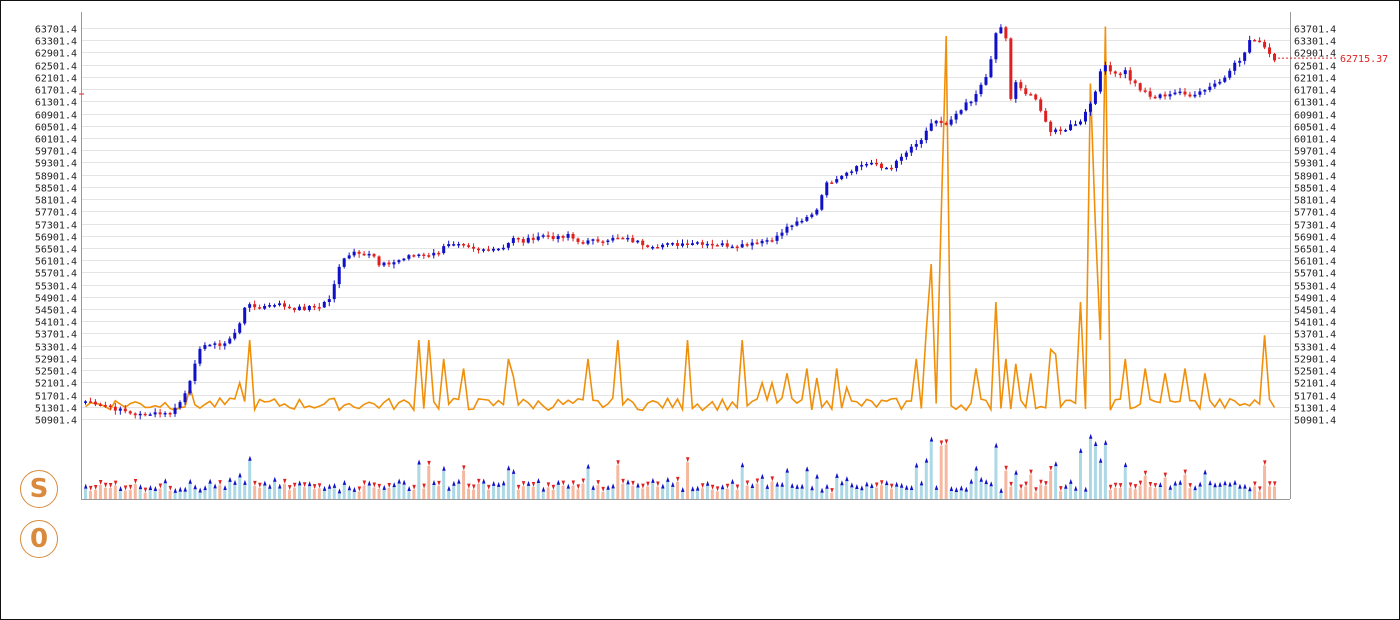 This screenshot has width=1400, height=620. Describe the element at coordinates (56, 67) in the screenshot. I see `y-tick-label-left: 62501.4` at that location.